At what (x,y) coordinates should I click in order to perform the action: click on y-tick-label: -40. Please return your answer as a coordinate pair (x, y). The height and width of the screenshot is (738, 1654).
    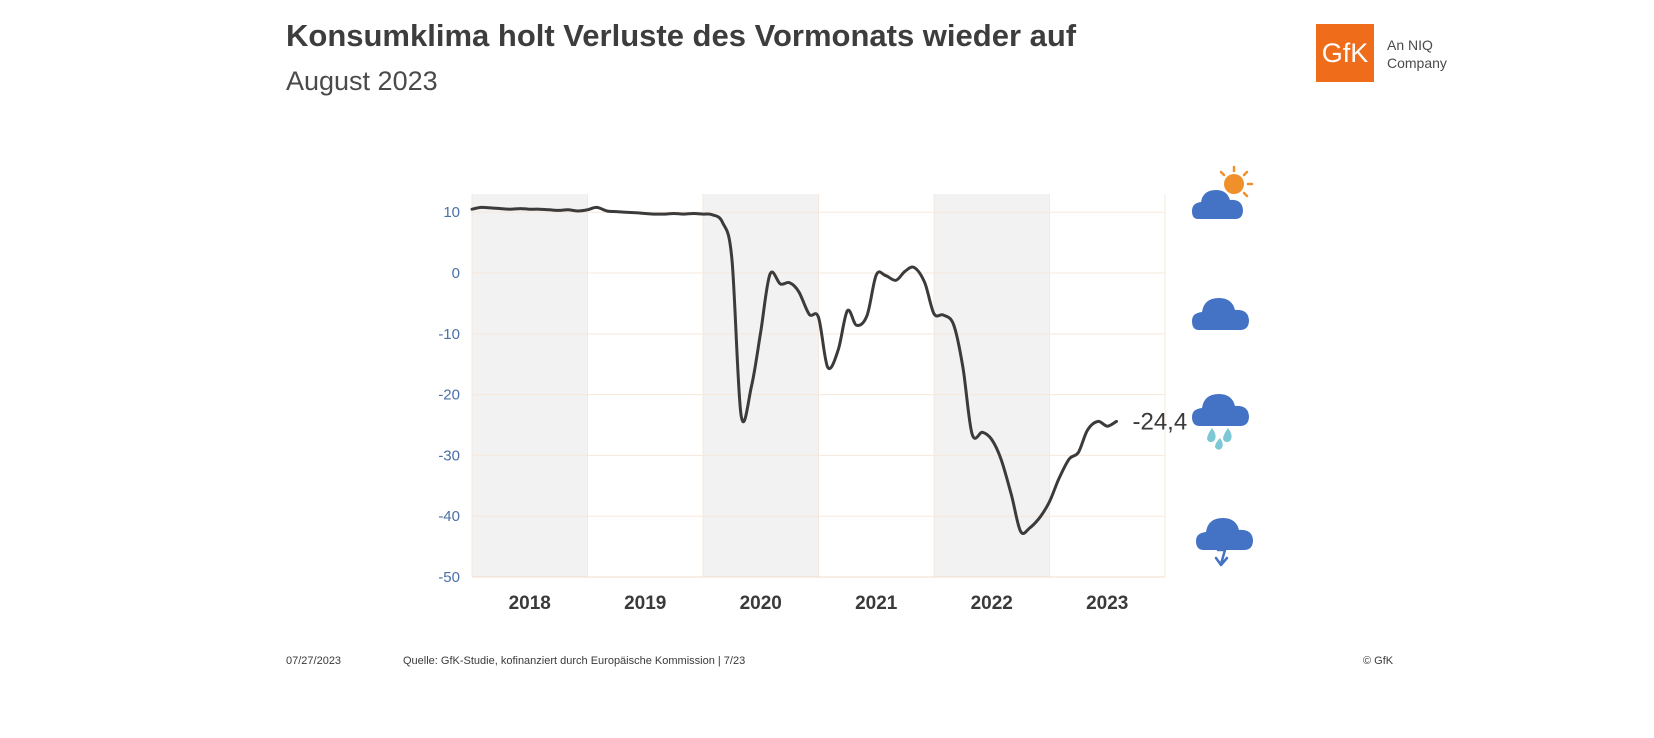
    Looking at the image, I should click on (449, 516).